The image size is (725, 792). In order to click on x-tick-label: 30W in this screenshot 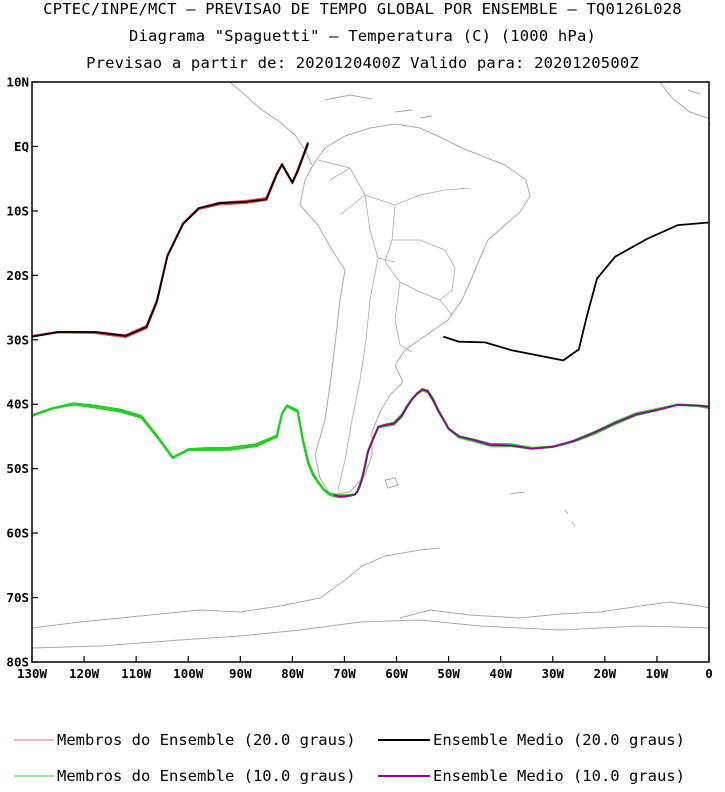, I will do `click(552, 673)`.